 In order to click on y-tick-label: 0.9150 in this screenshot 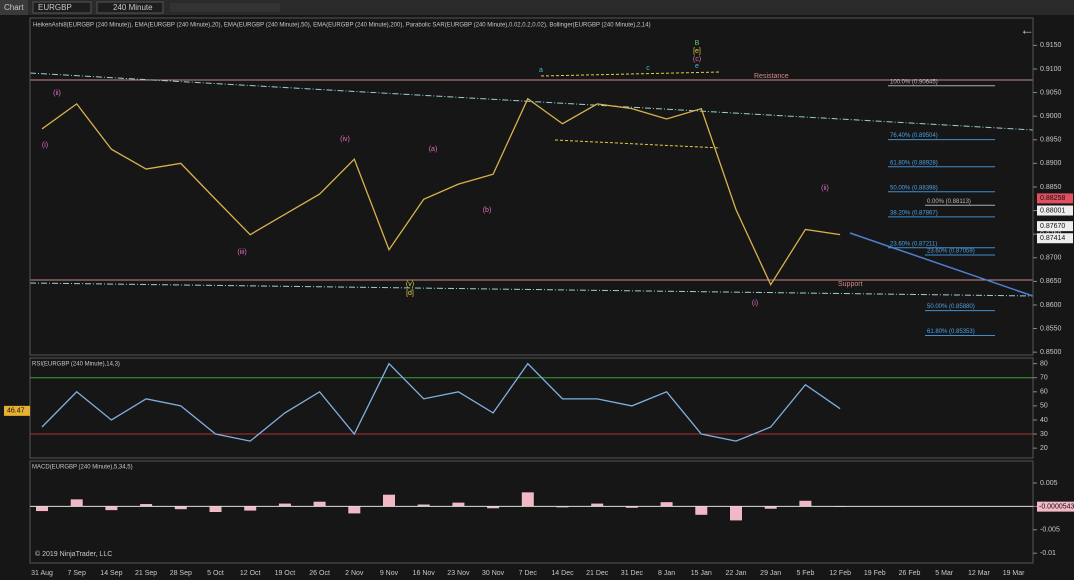, I will do `click(1051, 45)`.